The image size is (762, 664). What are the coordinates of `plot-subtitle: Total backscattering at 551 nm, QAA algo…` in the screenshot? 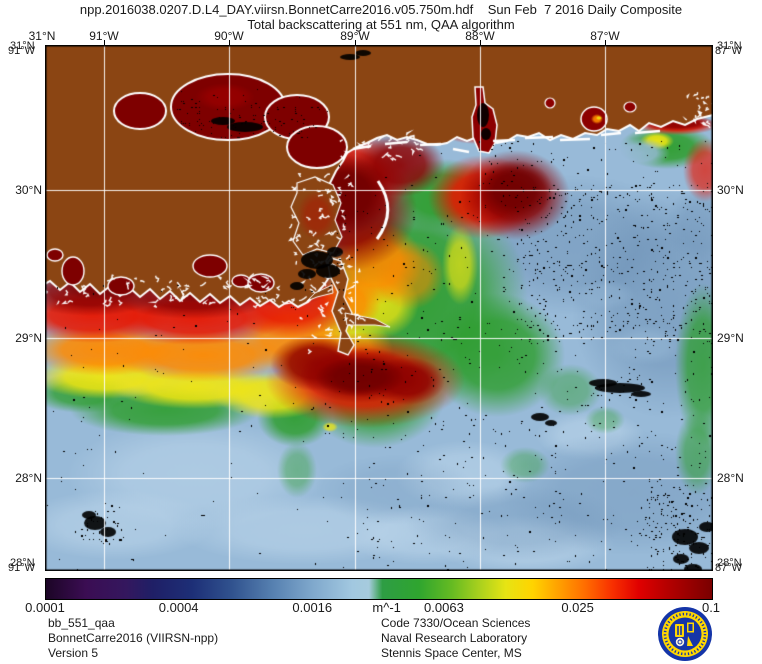 It's located at (381, 24).